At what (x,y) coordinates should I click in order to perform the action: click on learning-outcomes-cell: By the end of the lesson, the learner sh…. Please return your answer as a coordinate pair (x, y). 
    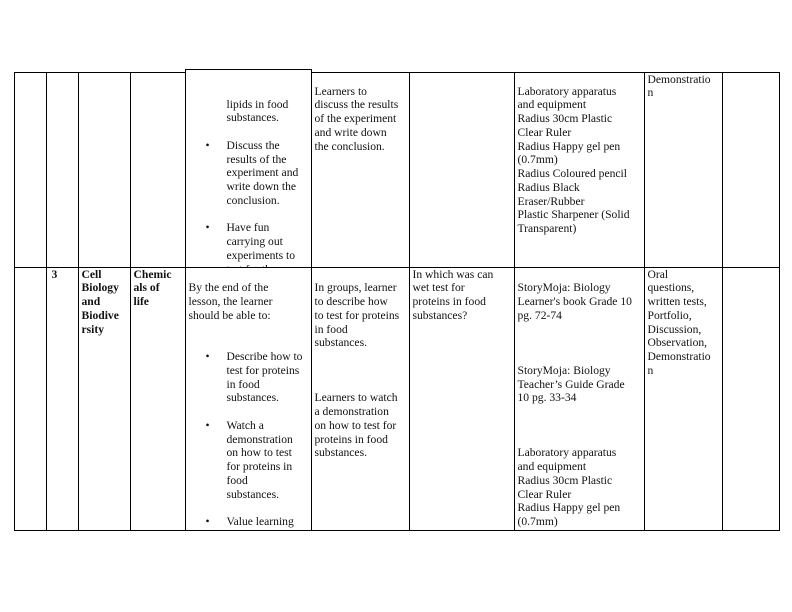
    Looking at the image, I should click on (248, 398).